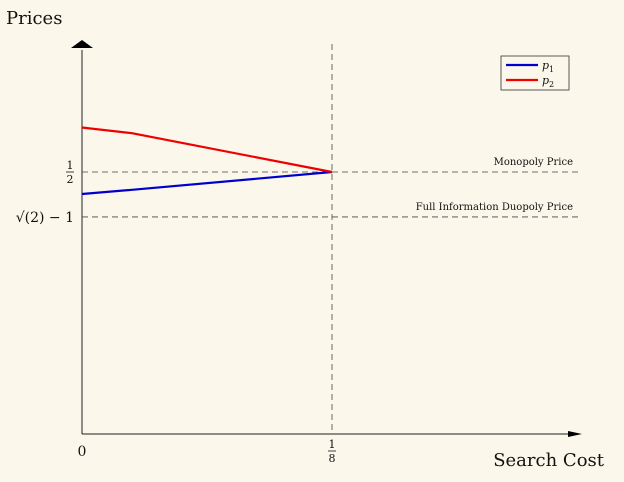 This screenshot has width=624, height=482. Describe the element at coordinates (549, 460) in the screenshot. I see `x-axis-title: Search Cost` at that location.